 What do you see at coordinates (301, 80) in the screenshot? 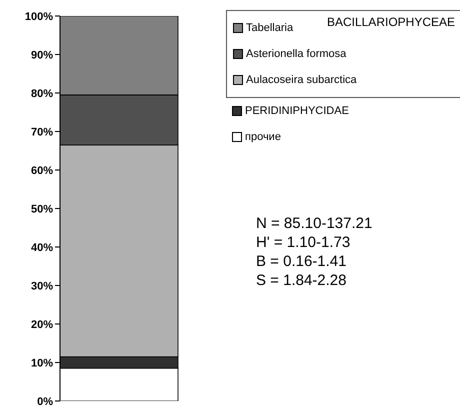
I see `legend-label: Aulacoseira subarctica` at bounding box center [301, 80].